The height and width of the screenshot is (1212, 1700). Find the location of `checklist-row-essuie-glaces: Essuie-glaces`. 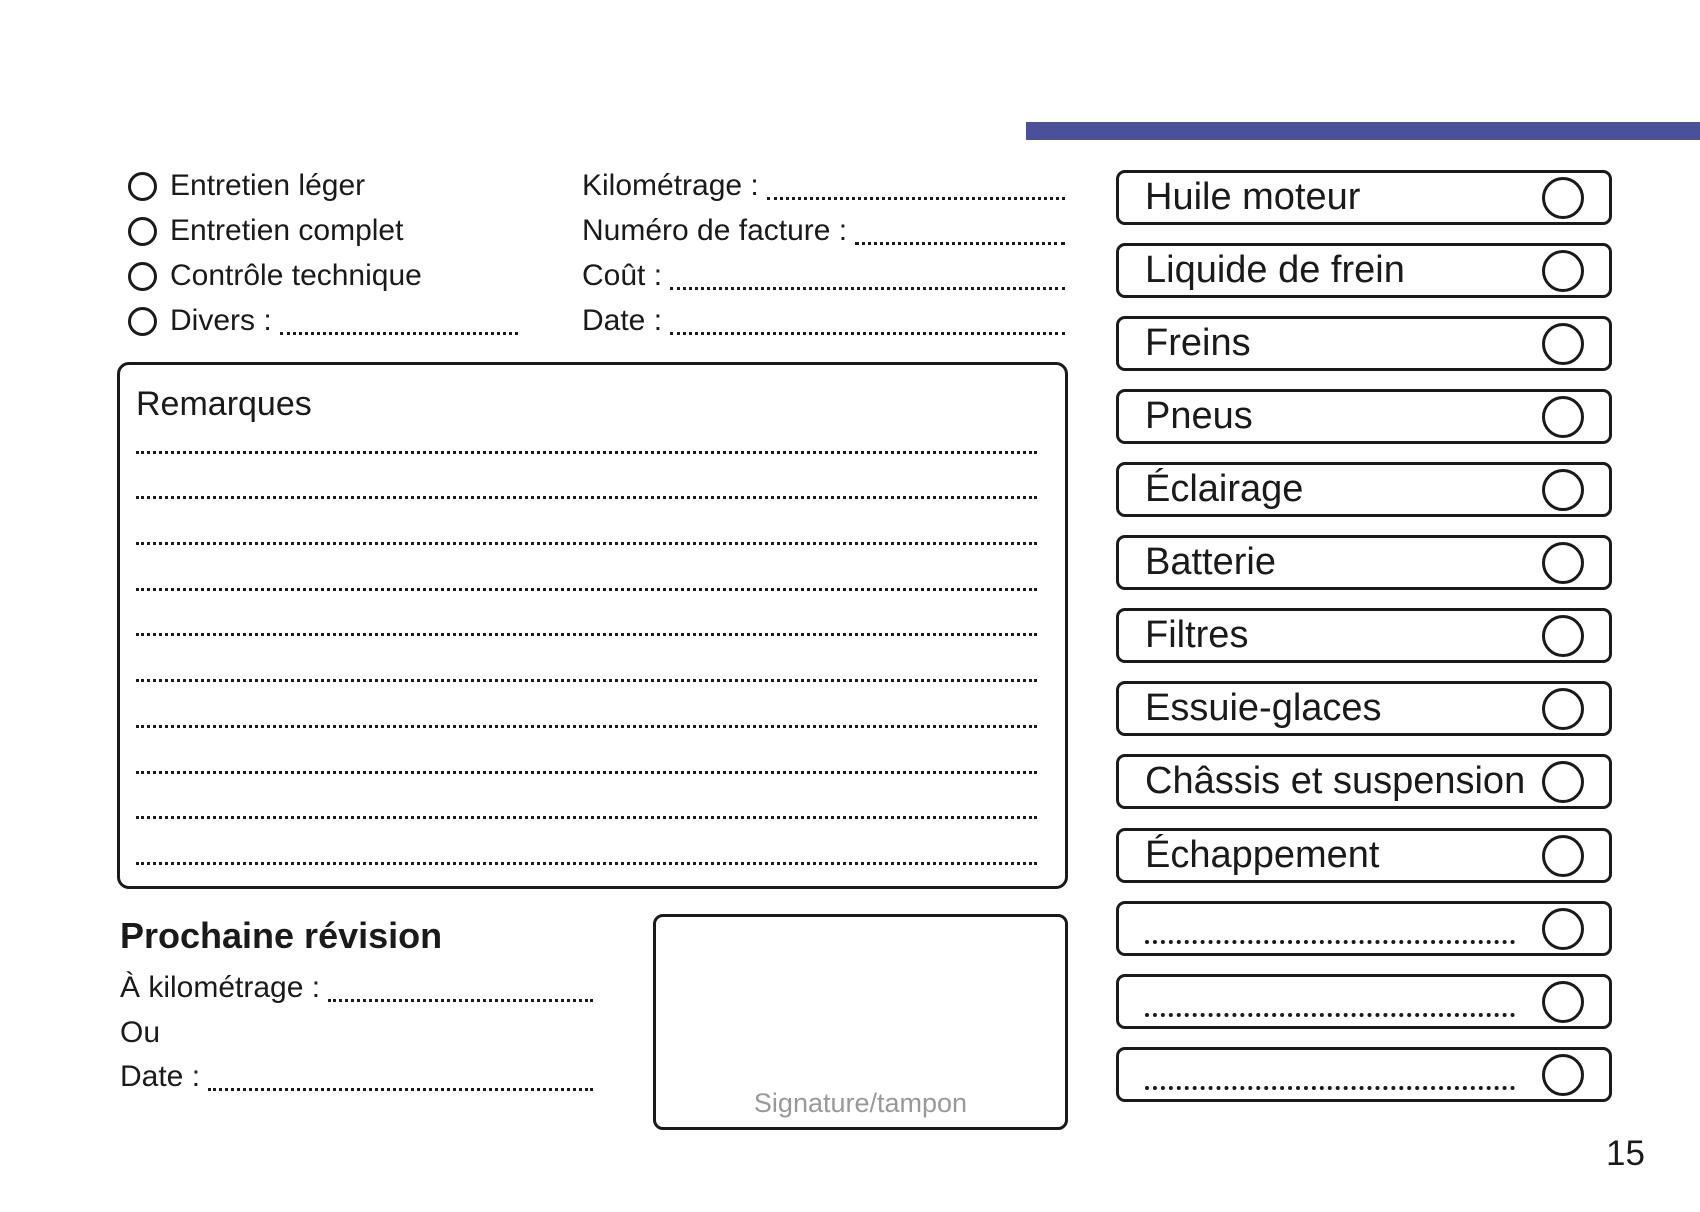

checklist-row-essuie-glaces: Essuie-glaces is located at coordinates (1364, 708).